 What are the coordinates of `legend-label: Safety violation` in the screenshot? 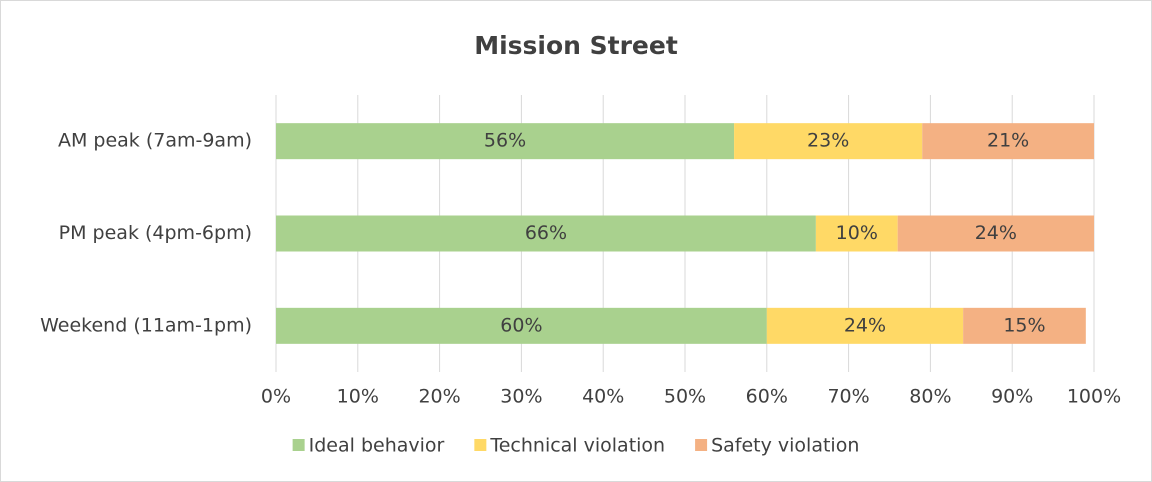 It's located at (785, 446).